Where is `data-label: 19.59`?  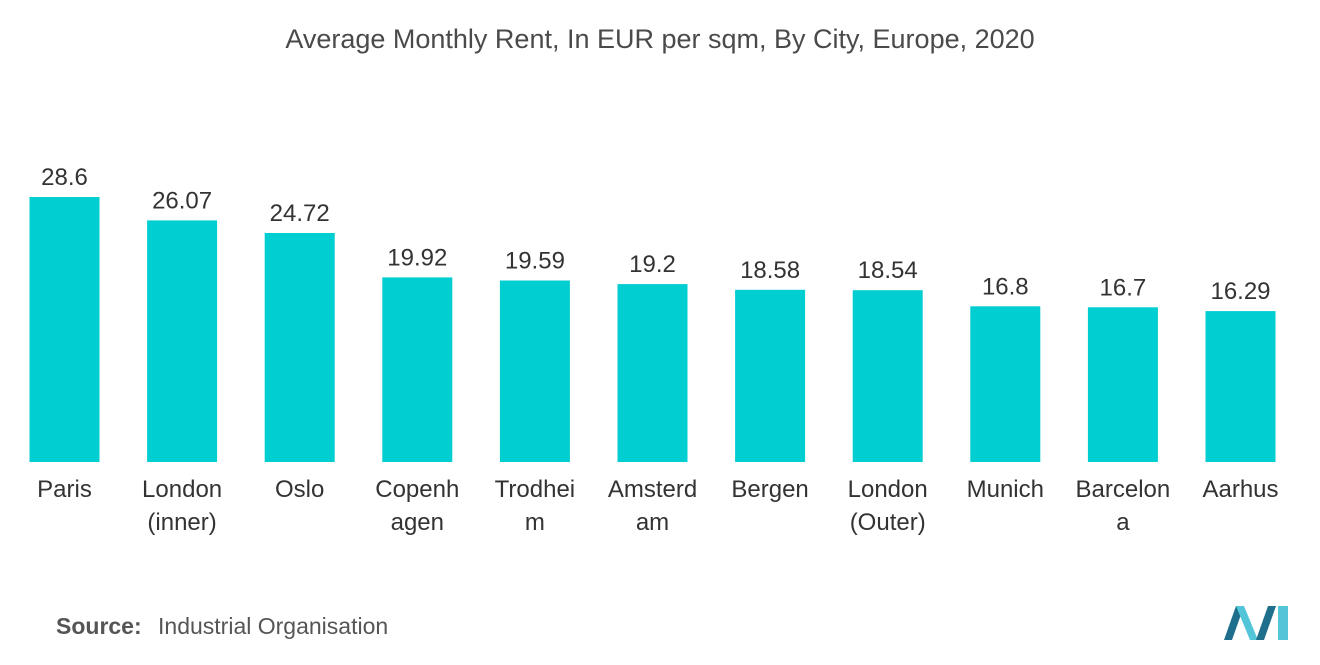 data-label: 19.59 is located at coordinates (535, 261).